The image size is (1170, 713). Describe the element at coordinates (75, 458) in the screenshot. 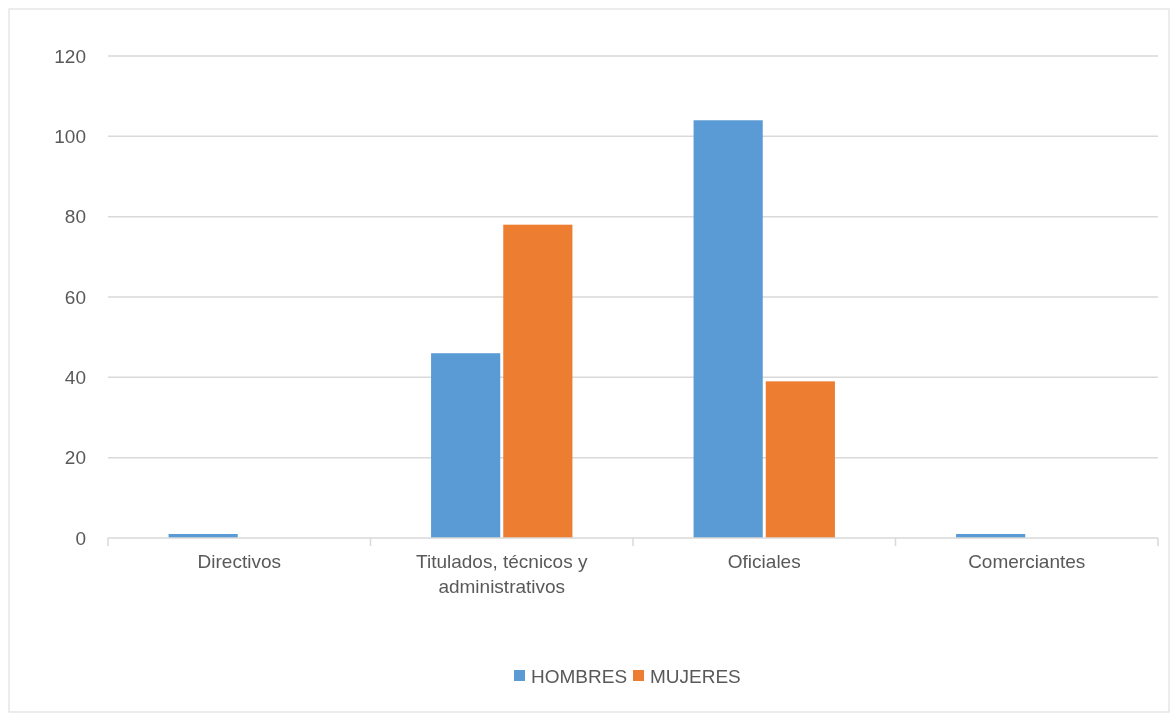

I see `y-tick-label: 20` at that location.